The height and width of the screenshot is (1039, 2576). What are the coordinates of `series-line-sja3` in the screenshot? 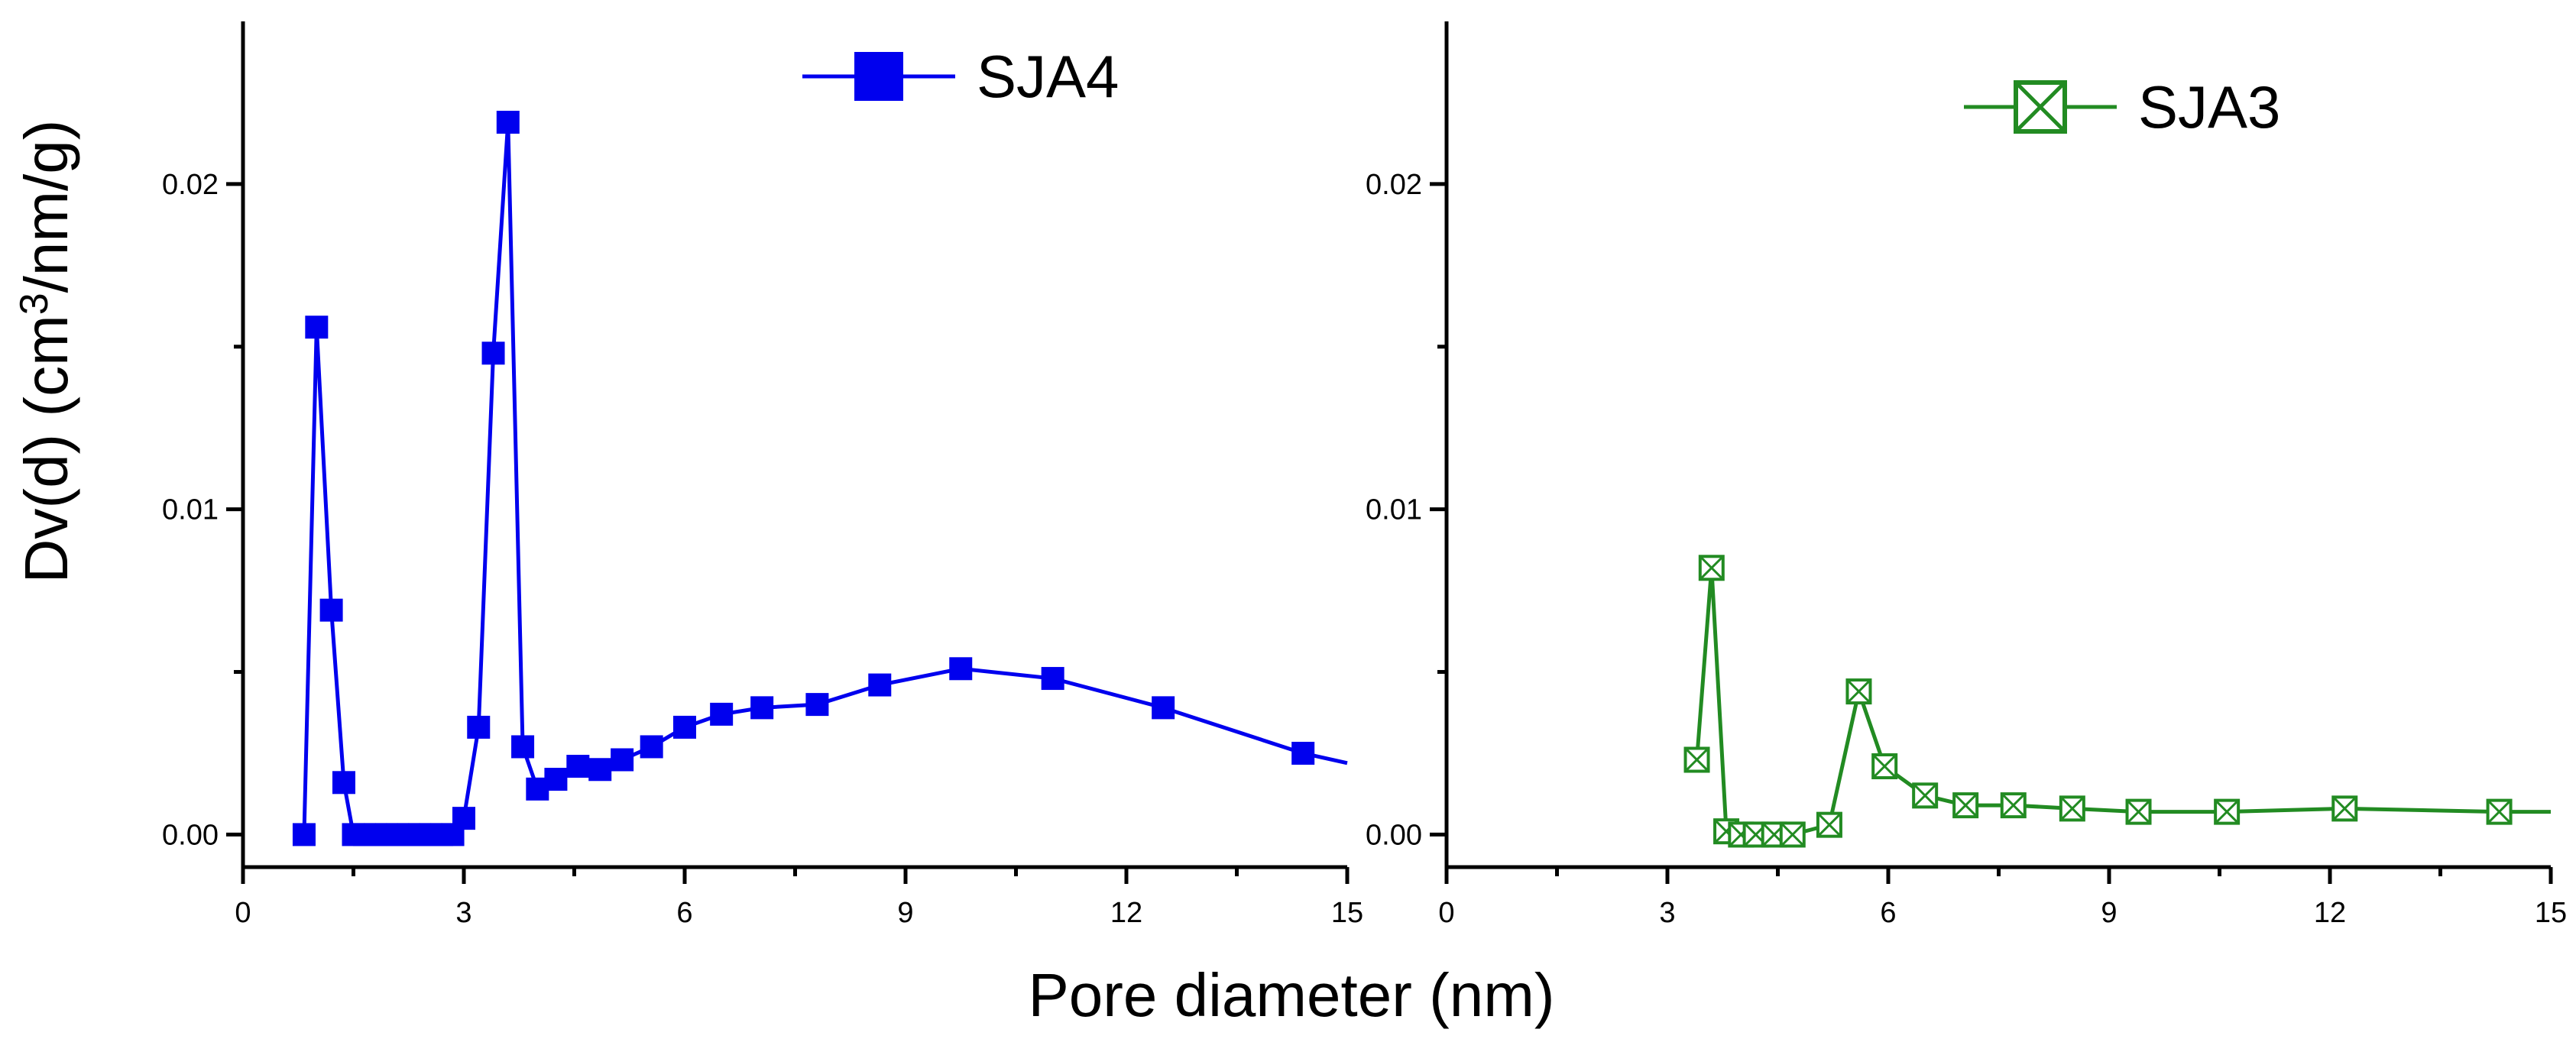 It's located at (2123, 702).